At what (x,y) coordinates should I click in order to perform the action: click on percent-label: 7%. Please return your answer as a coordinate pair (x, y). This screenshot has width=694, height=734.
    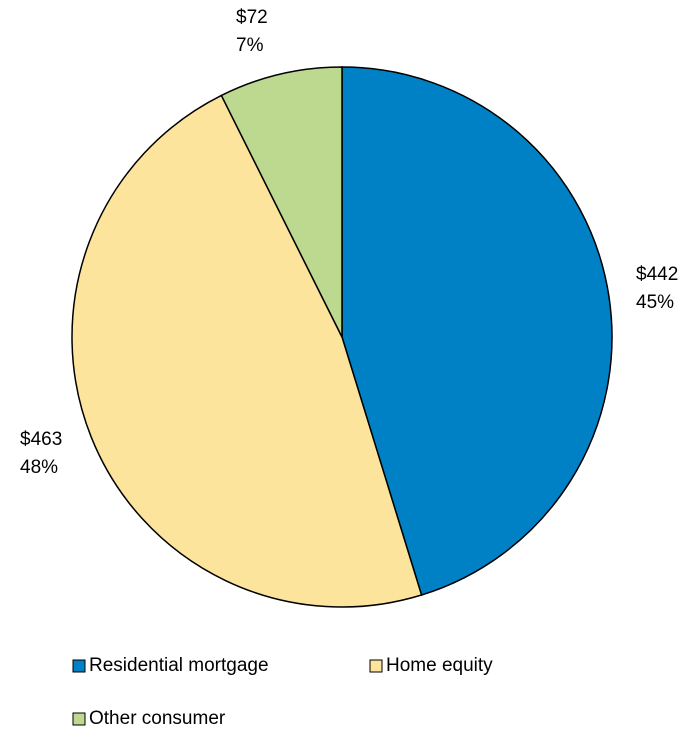
    Looking at the image, I should click on (250, 45).